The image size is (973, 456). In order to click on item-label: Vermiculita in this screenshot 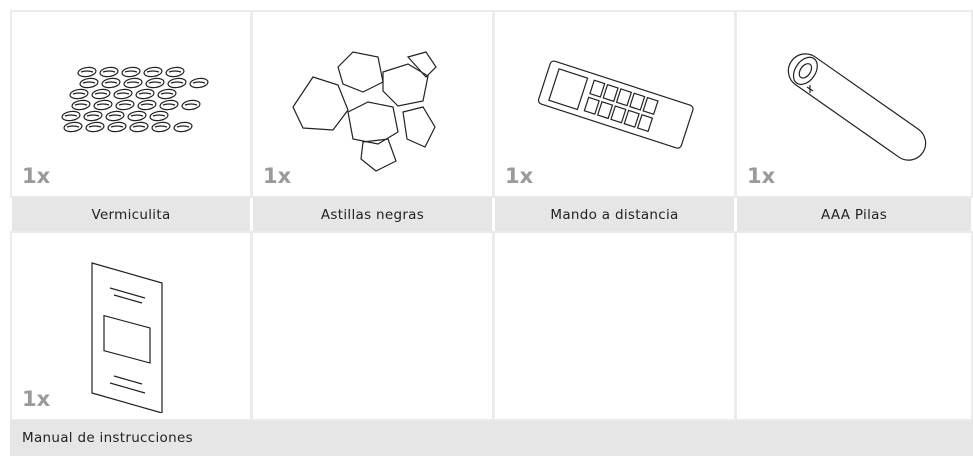, I will do `click(131, 214)`.